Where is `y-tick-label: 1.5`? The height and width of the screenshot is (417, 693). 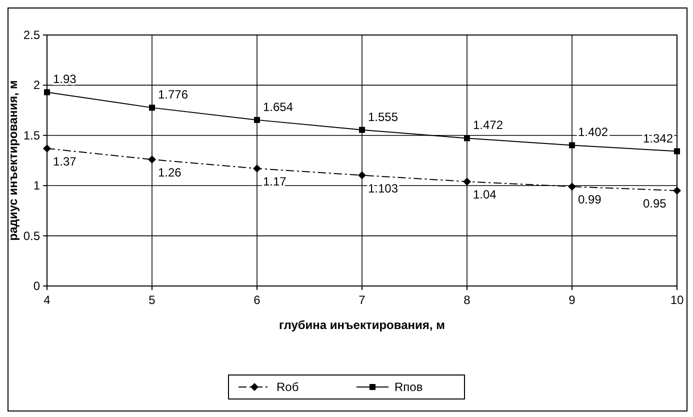
y-tick-label: 1.5 is located at coordinates (31, 135).